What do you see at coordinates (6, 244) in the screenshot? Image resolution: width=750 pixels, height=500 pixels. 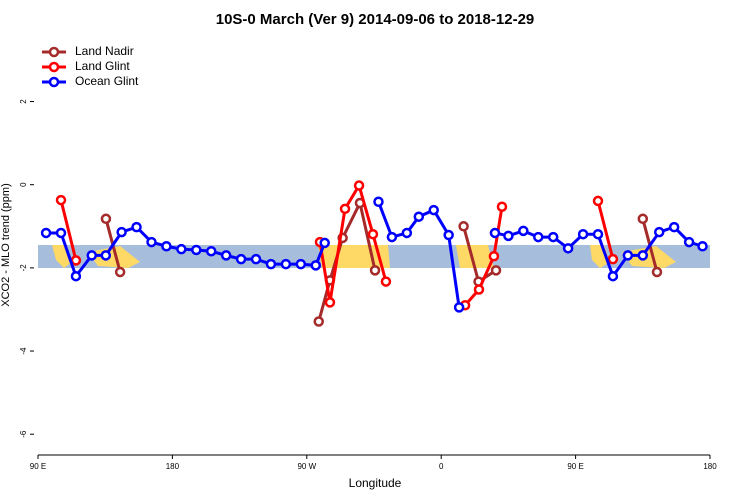 I see `y-axis-label: XCO2 - MLO trend (ppm)` at bounding box center [6, 244].